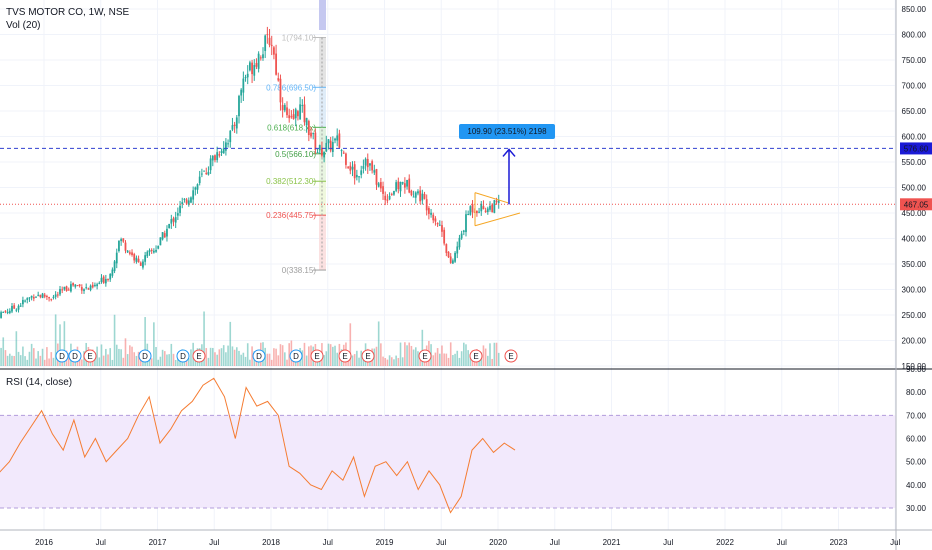 The width and height of the screenshot is (932, 550). Describe the element at coordinates (914, 315) in the screenshot. I see `price-tick-label: 250.00` at that location.